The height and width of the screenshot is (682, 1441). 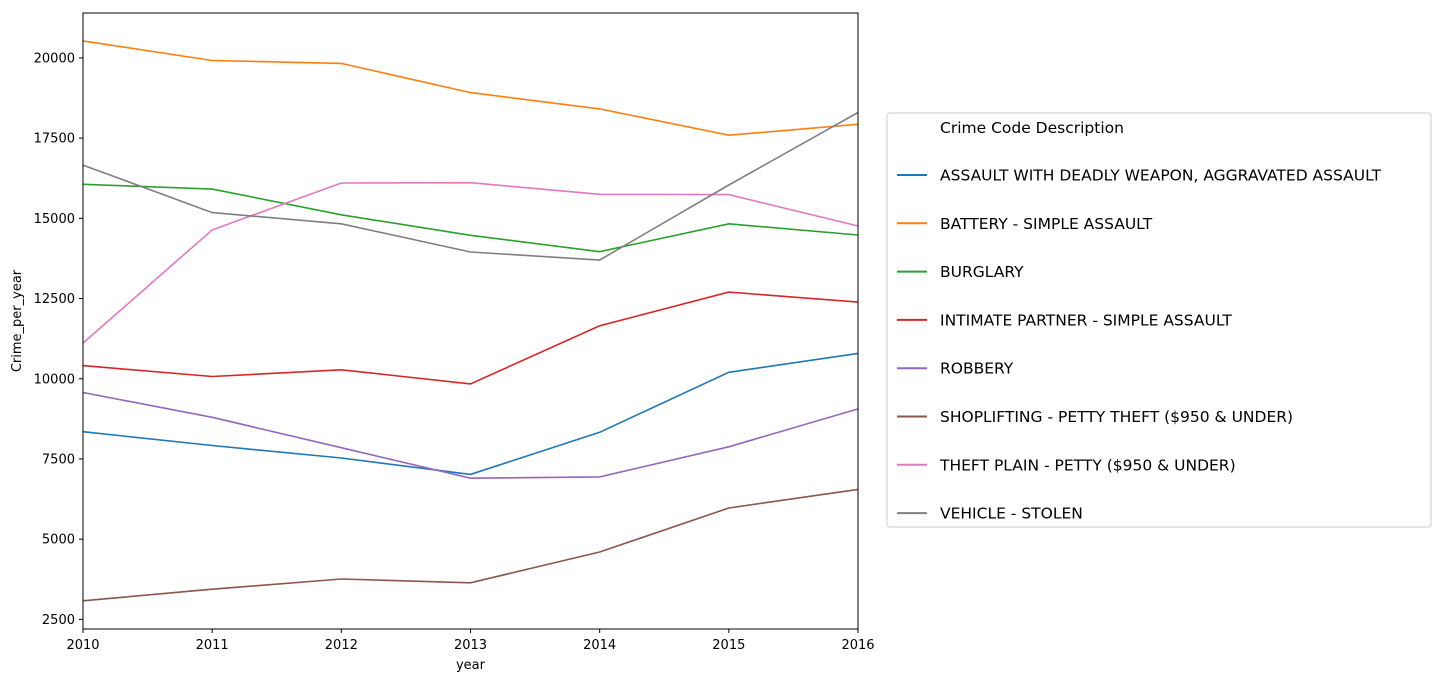 What do you see at coordinates (17, 320) in the screenshot?
I see `y-axis-label: Crime_per_year` at bounding box center [17, 320].